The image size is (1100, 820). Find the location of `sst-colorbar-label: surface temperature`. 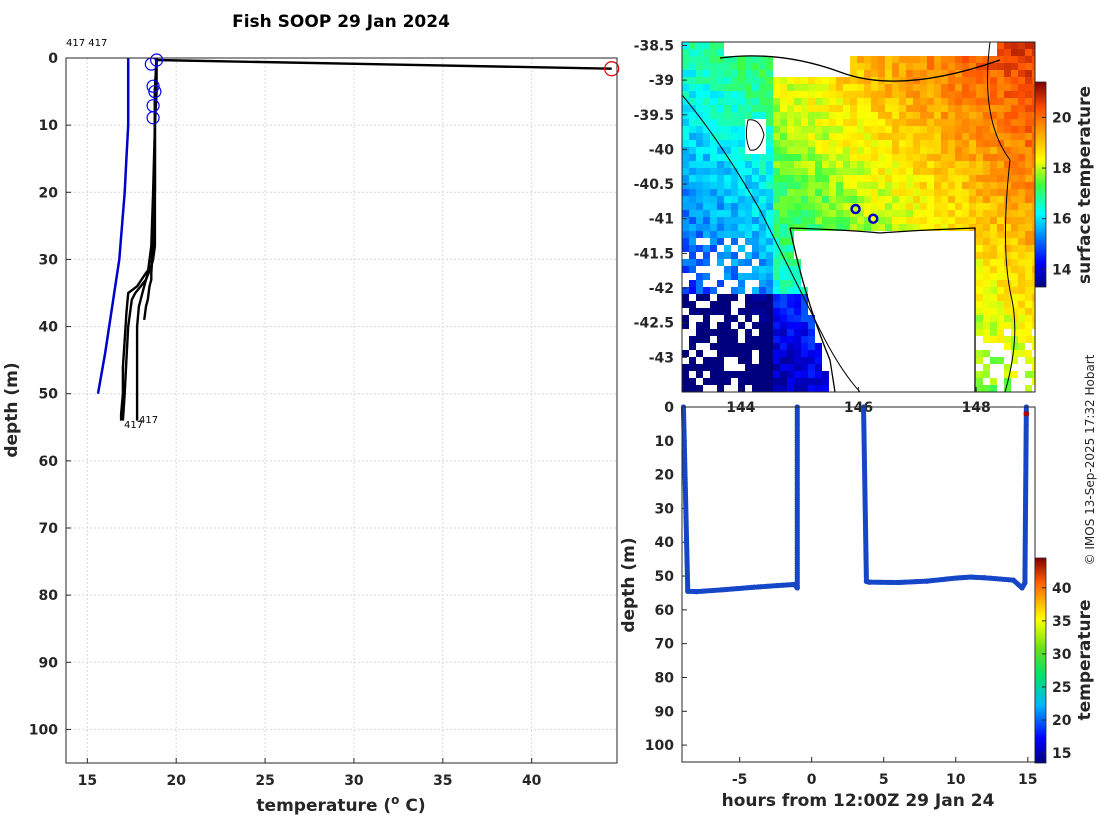

sst-colorbar-label: surface temperature is located at coordinates (1085, 185).